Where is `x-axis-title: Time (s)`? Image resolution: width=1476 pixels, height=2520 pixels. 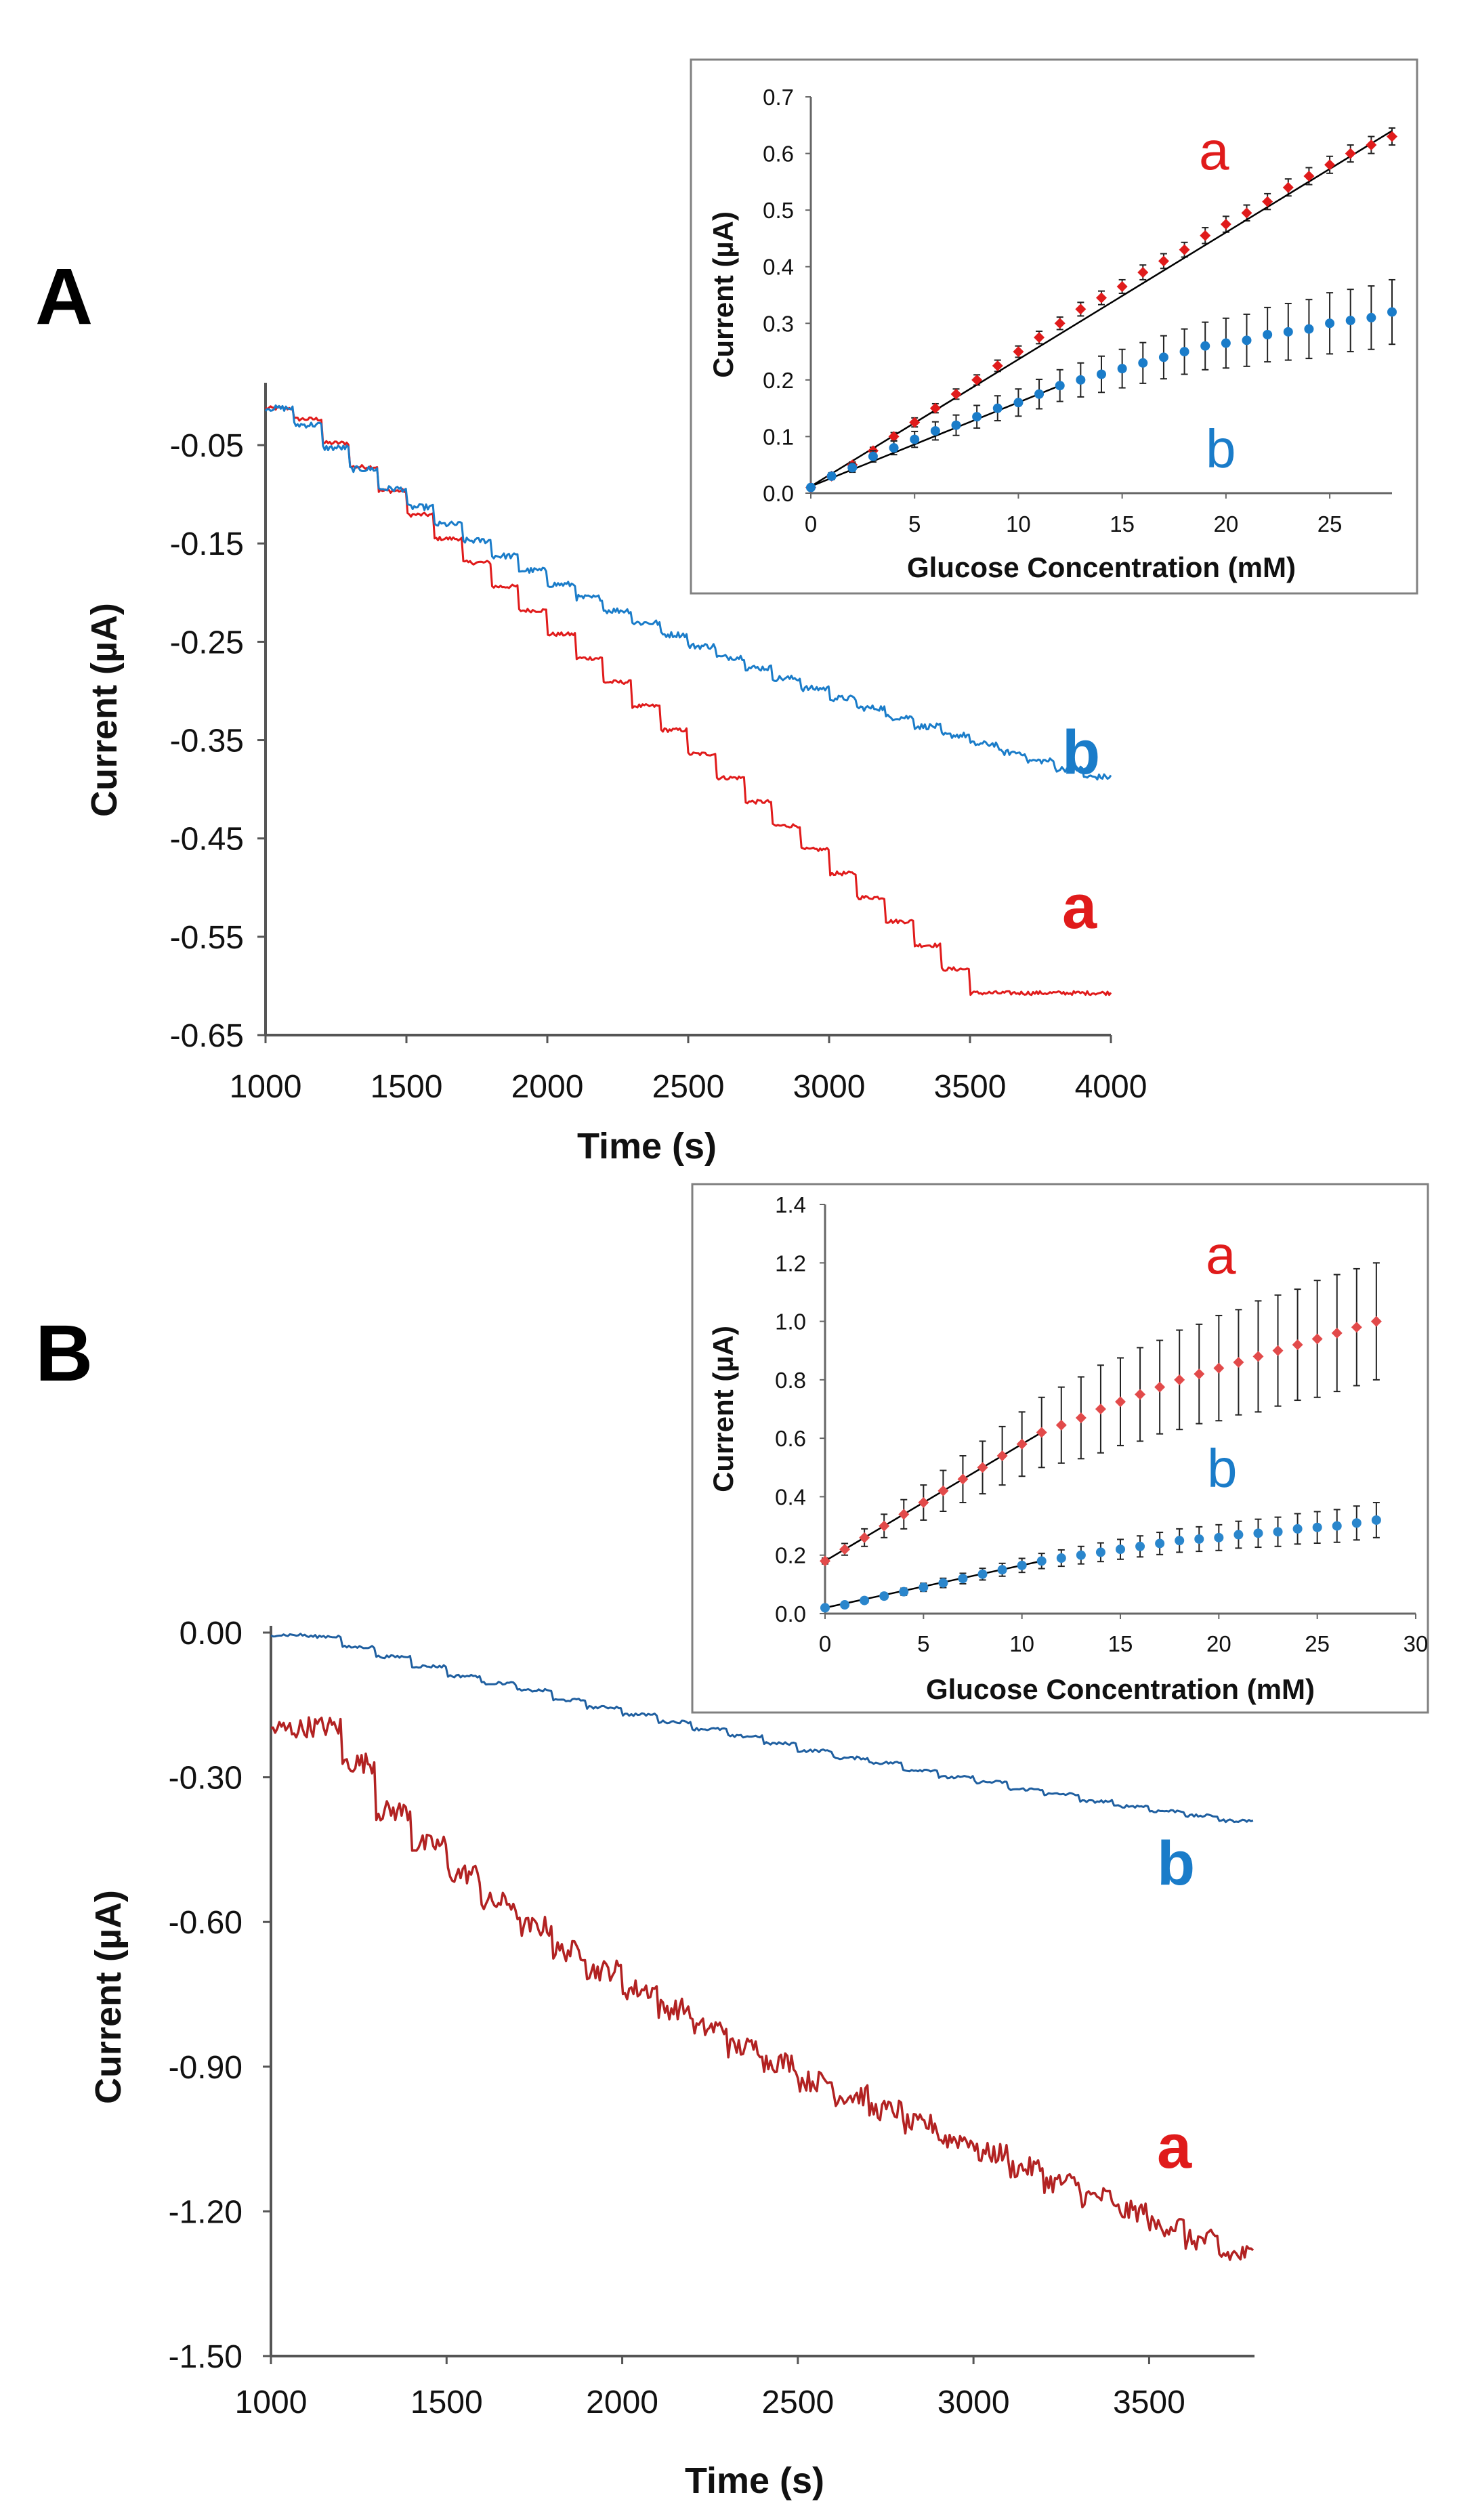
x-axis-title: Time (s) is located at coordinates (647, 1146).